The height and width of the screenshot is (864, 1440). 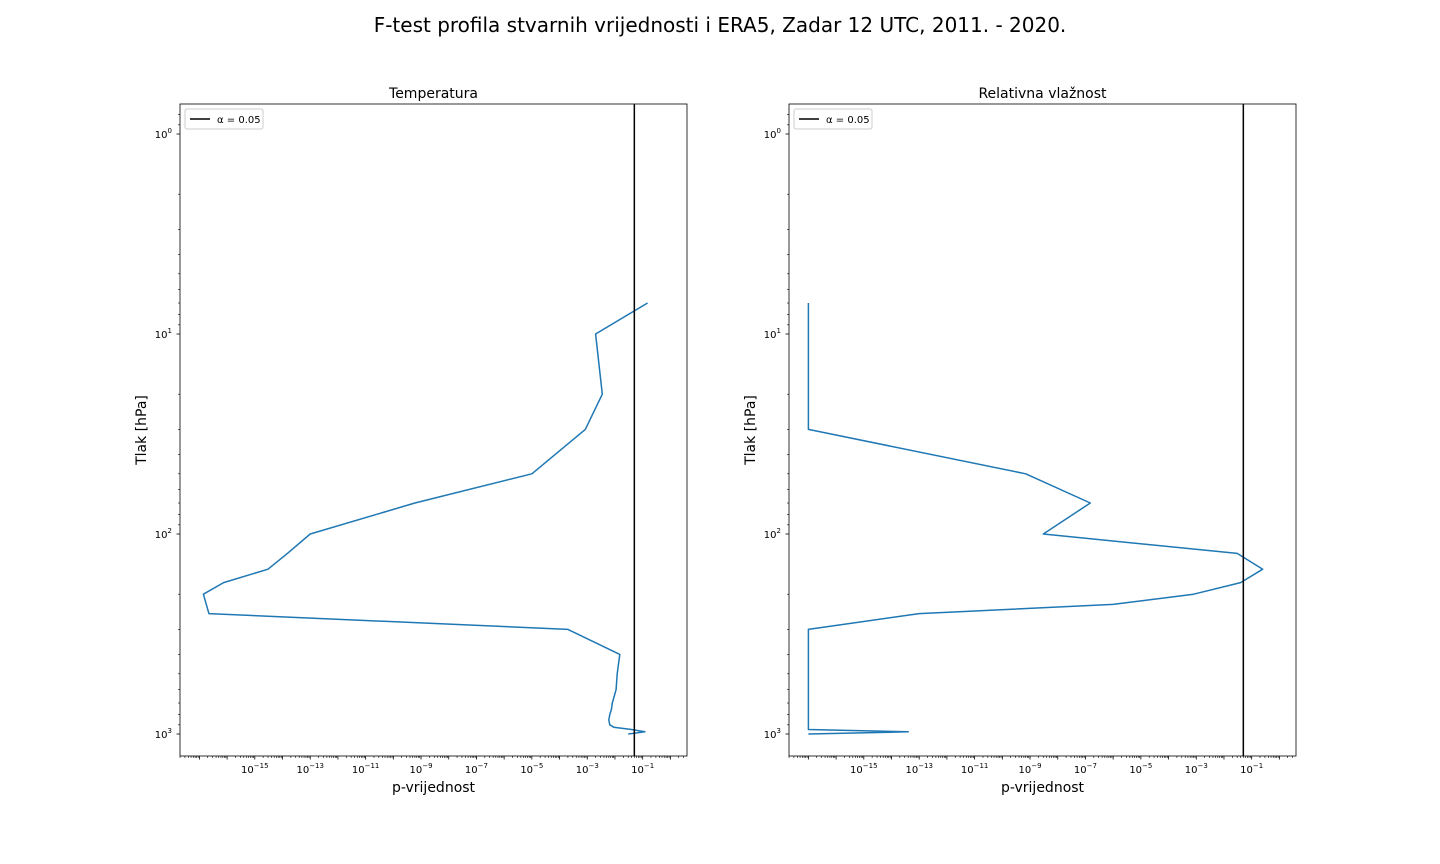 I want to click on axes-title: Relativna vlažnost, so click(x=1042, y=94).